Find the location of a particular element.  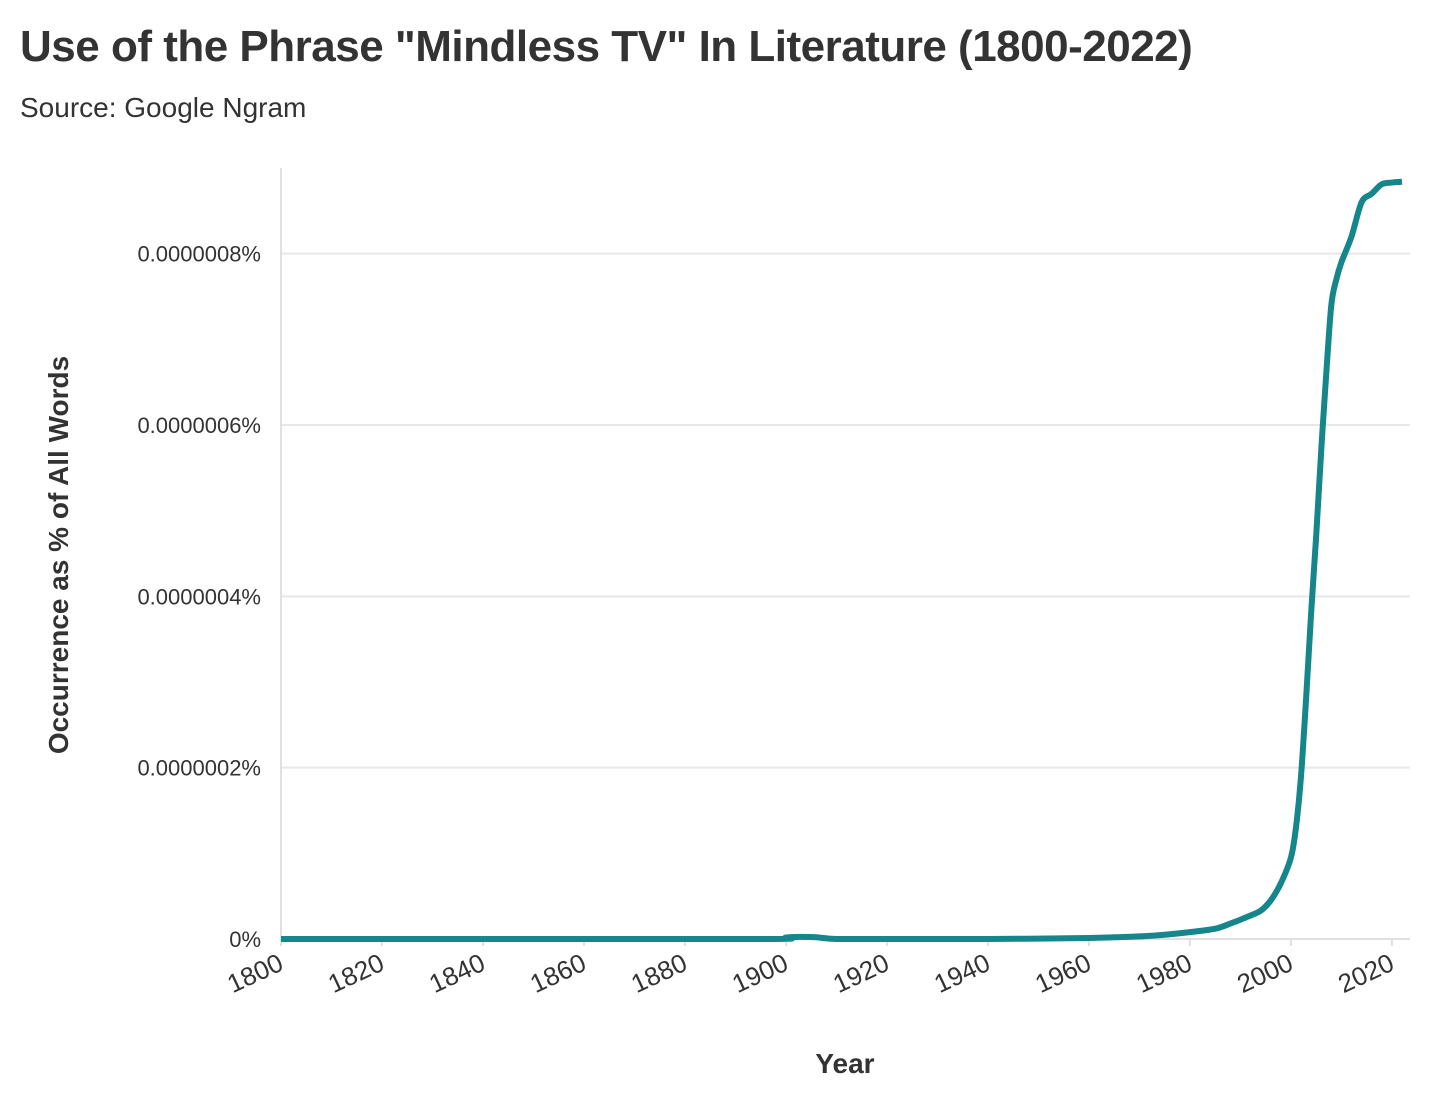

y-tick-label: 0.0000002% is located at coordinates (199, 768).